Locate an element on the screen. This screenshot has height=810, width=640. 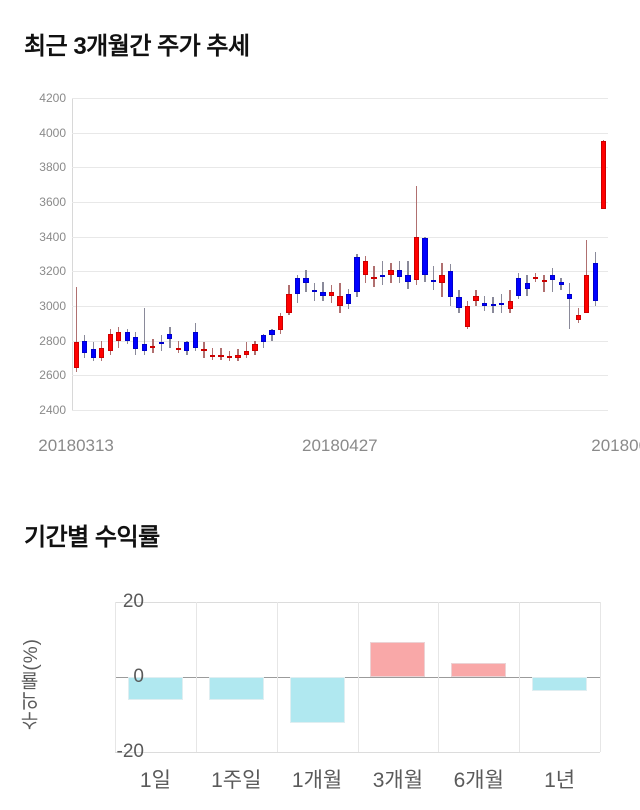
bar-chart-plot-area is located at coordinates (358, 677).